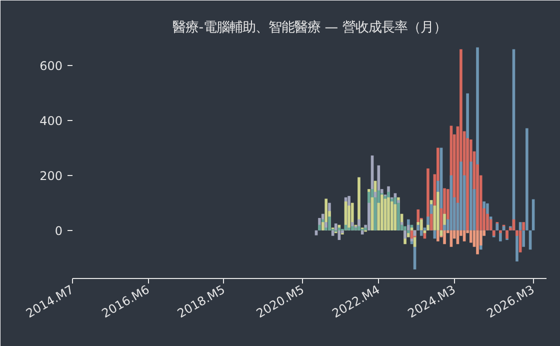 The image size is (560, 346). I want to click on chart-title: 醫療-電腦輔助、智能醫療 — 營收成長率（月）, so click(309, 28).